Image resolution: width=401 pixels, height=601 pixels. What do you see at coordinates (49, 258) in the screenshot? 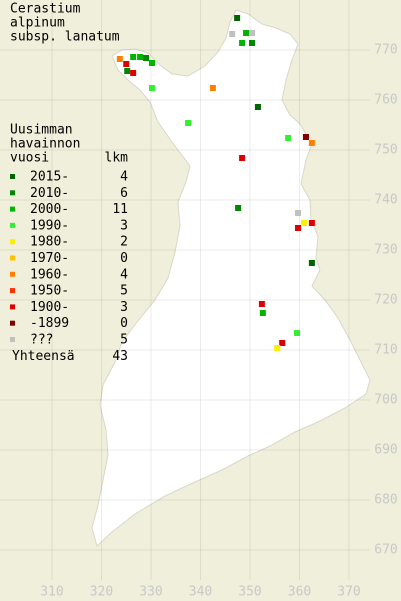
I see `legend-label: 1970-` at bounding box center [49, 258].